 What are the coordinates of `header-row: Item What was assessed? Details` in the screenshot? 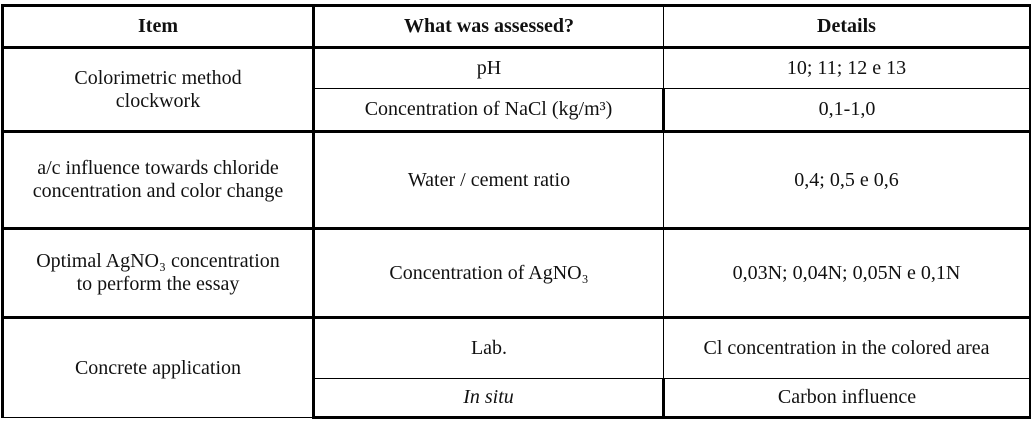 It's located at (516, 26).